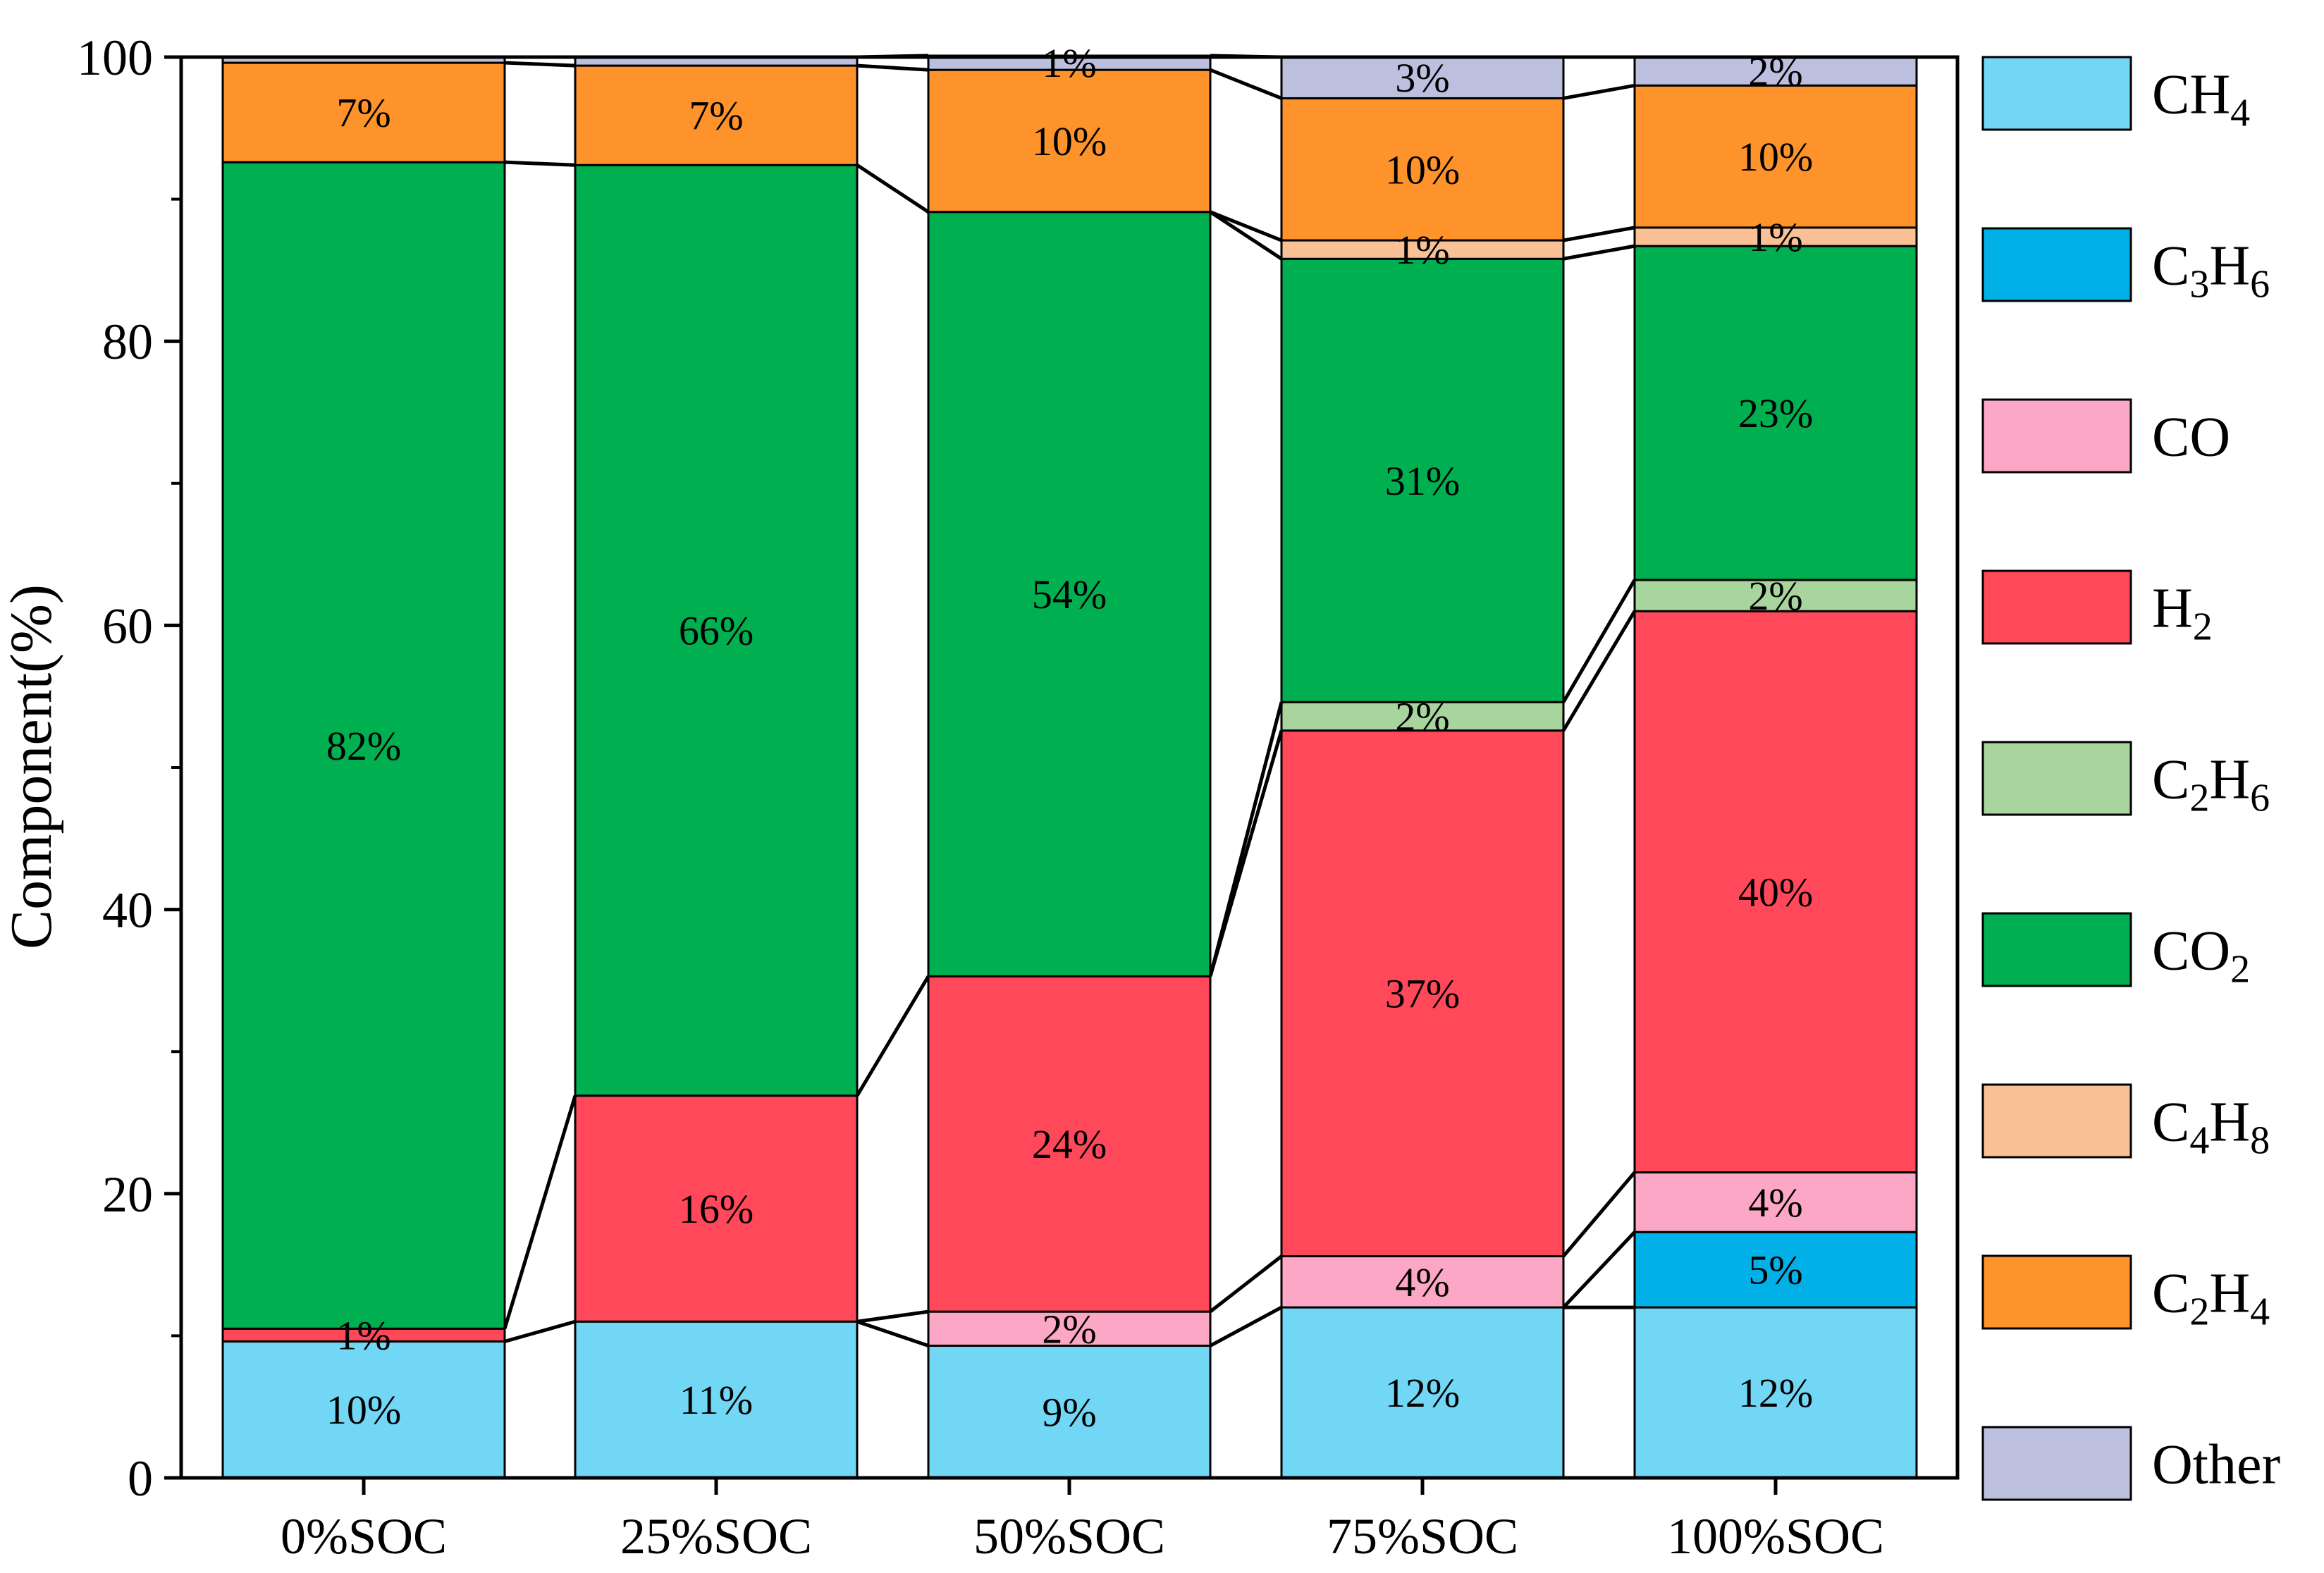 The image size is (2324, 1573). Describe the element at coordinates (716, 1536) in the screenshot. I see `x-tick-label: 25%SOC` at that location.